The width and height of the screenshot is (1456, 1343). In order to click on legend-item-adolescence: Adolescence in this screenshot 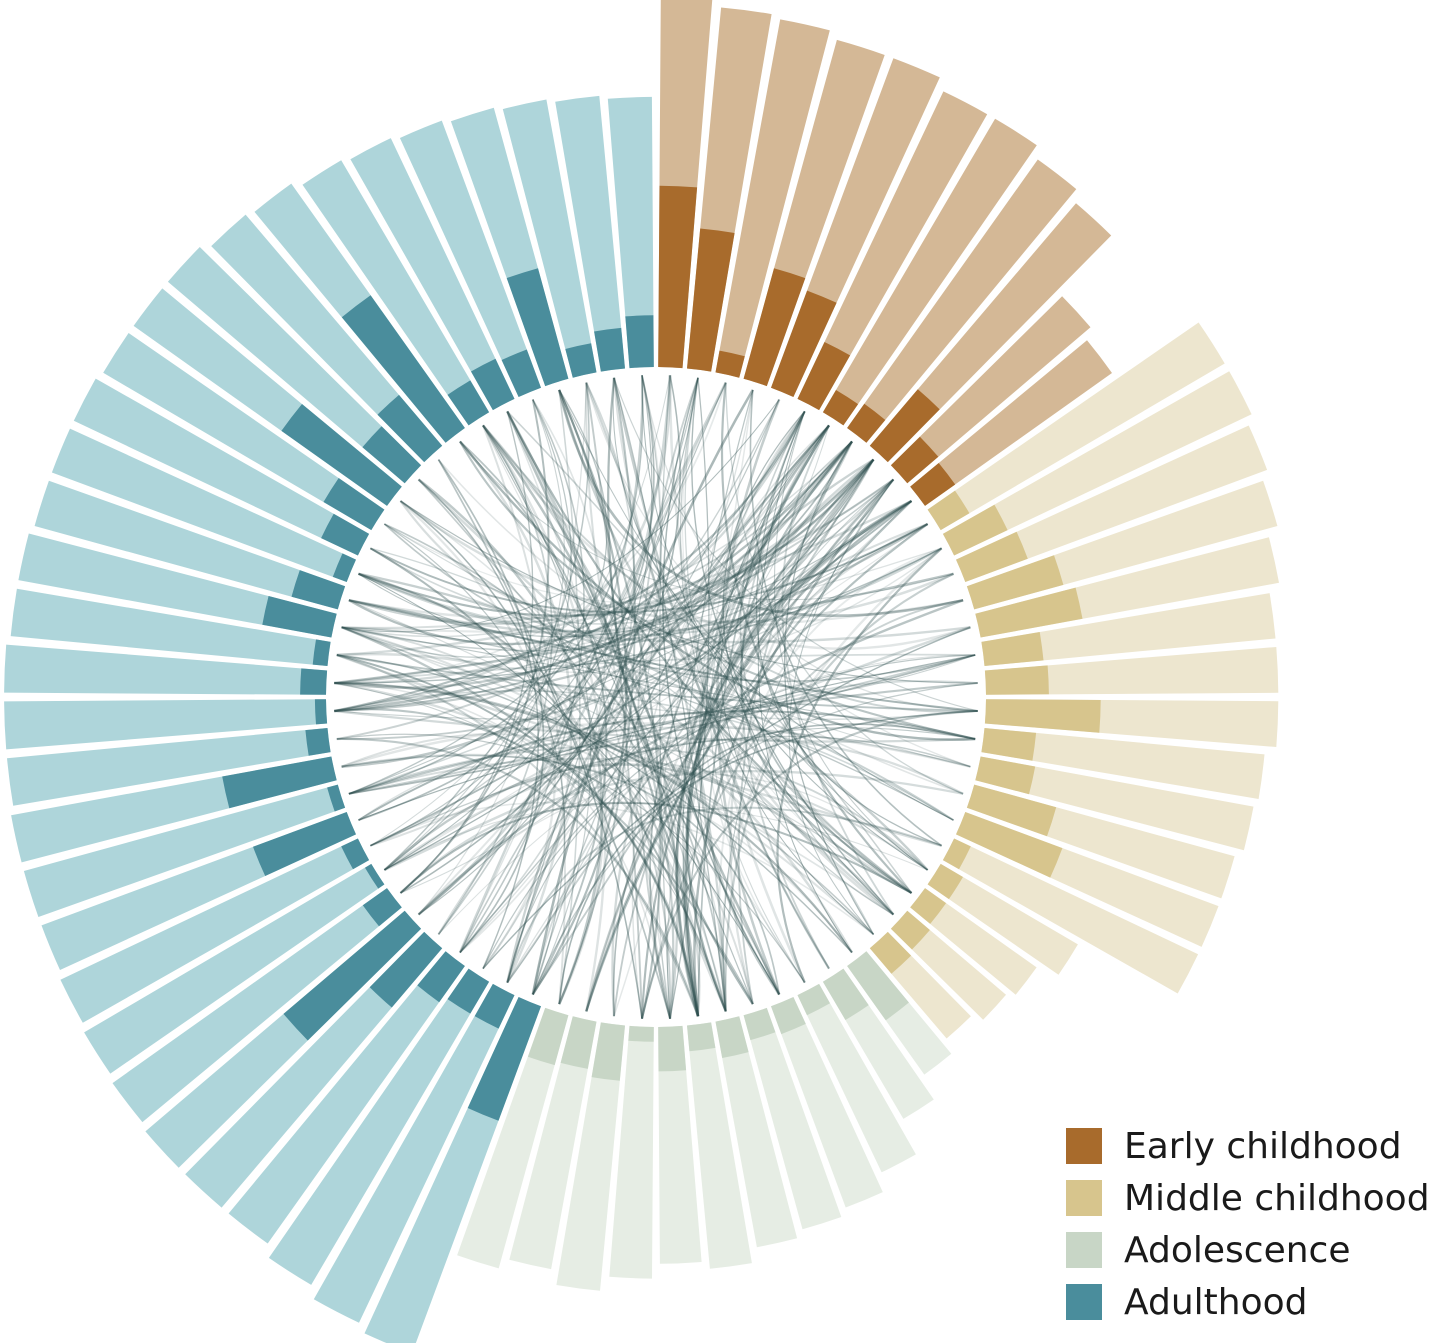, I will do `click(1248, 1250)`.